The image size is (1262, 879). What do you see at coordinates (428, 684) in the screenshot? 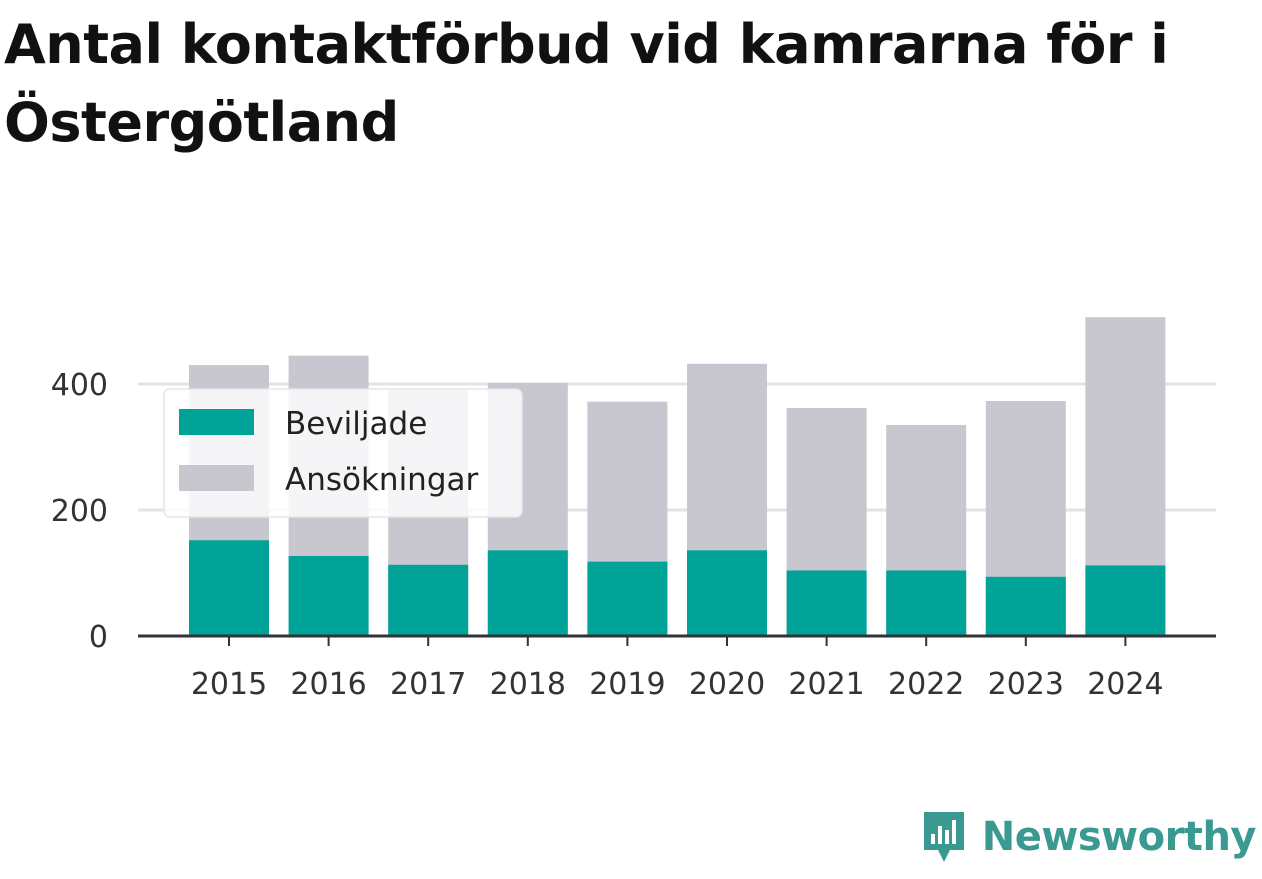
I see `x-tick-label: 2017` at bounding box center [428, 684].